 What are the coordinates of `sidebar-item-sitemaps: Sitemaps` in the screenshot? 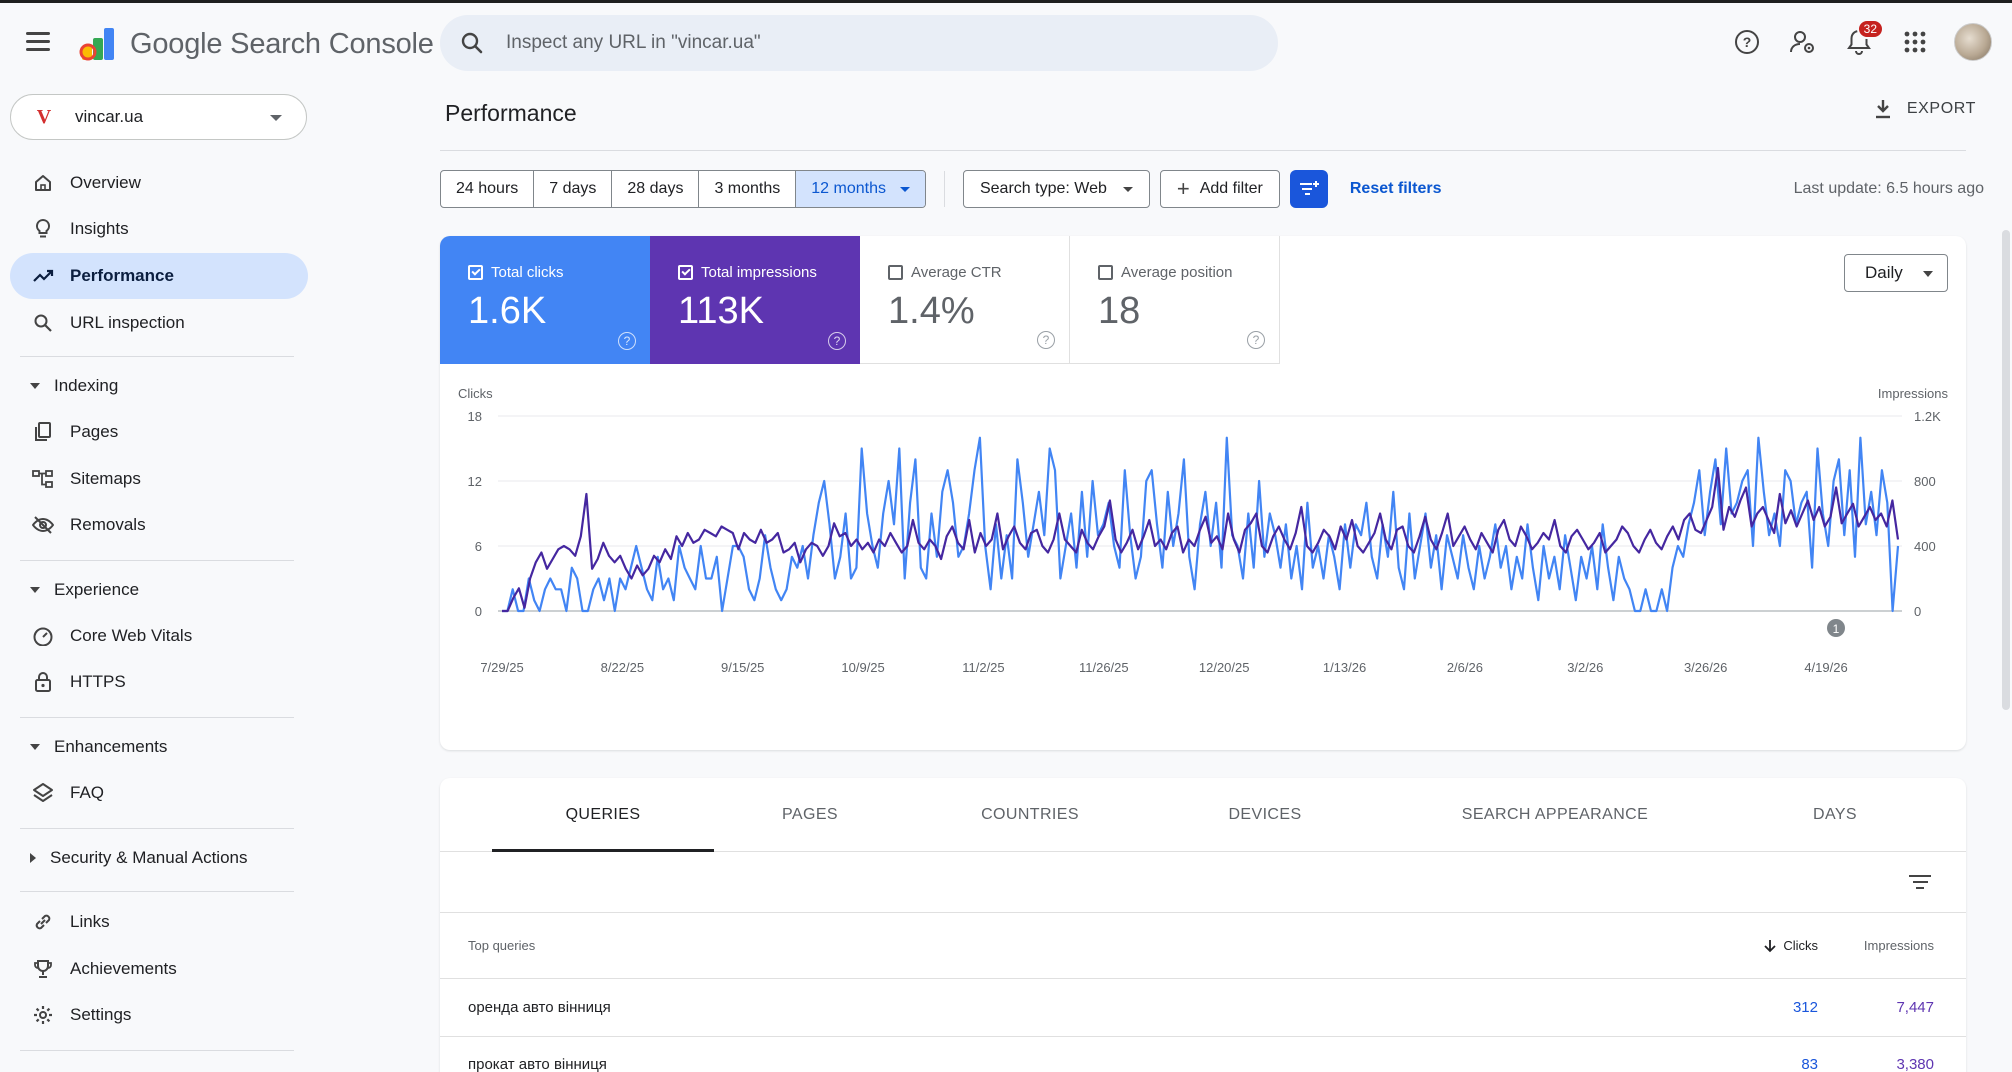 It's located at (159, 479).